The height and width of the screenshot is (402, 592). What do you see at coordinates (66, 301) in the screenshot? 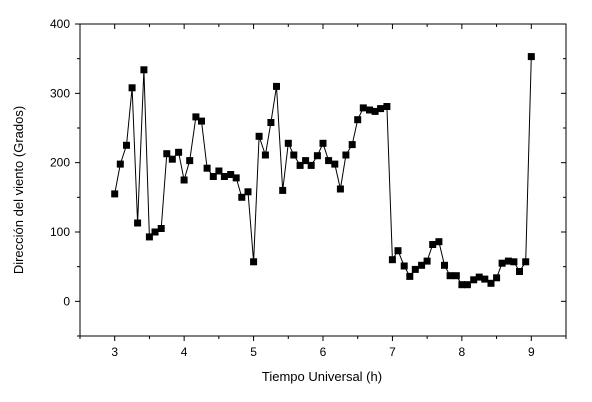
I see `y-tick-label: 0` at bounding box center [66, 301].